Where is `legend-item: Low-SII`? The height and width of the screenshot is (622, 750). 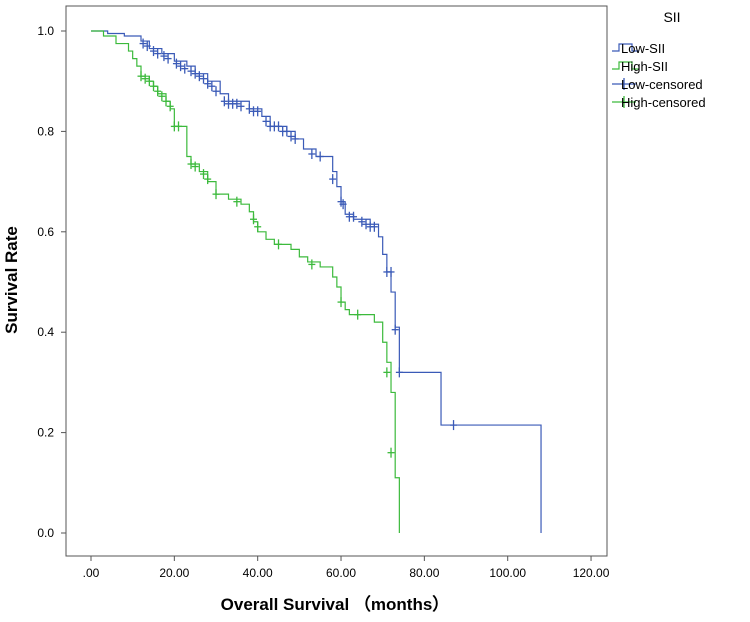 legend-item: Low-SII is located at coordinates (638, 48).